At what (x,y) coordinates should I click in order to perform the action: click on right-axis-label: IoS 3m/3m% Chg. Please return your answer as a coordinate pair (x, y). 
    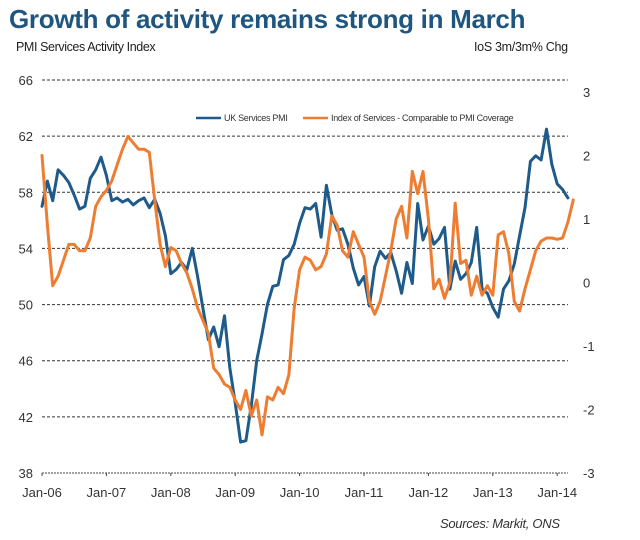
    Looking at the image, I should click on (521, 47).